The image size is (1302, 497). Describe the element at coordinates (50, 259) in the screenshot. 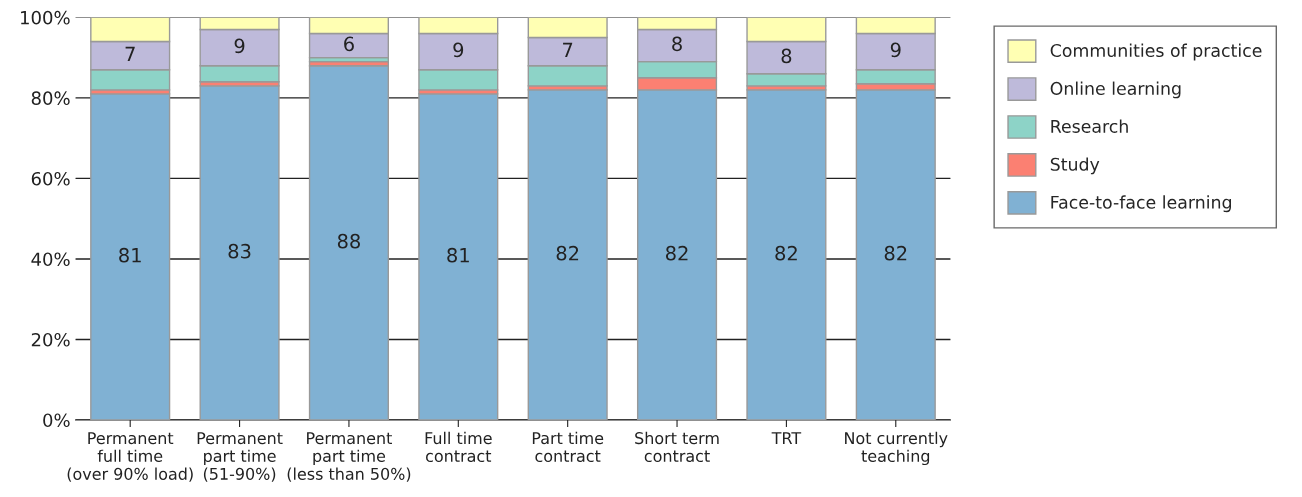

I see `y-tick-label: 40%` at that location.